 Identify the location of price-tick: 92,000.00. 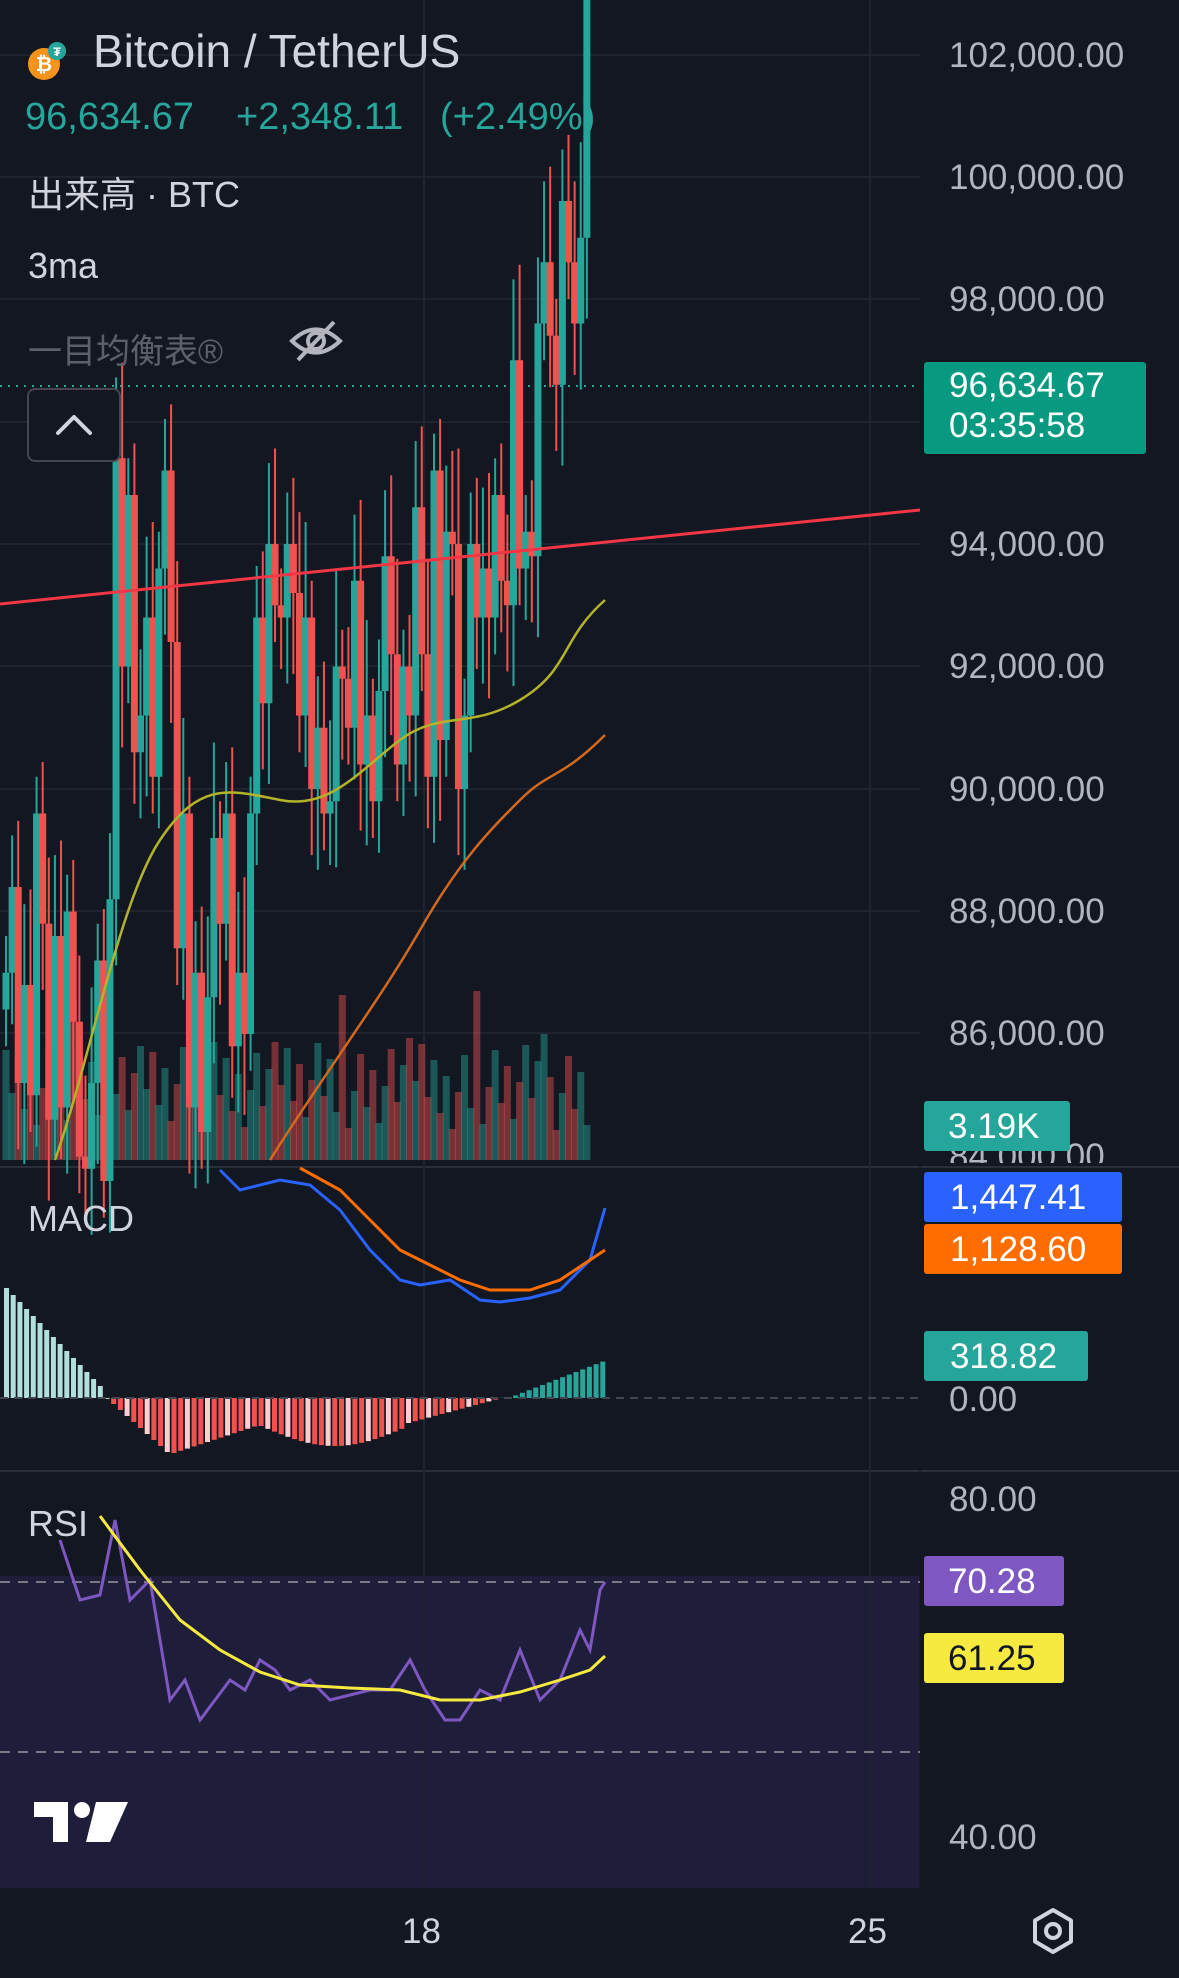
(1027, 666).